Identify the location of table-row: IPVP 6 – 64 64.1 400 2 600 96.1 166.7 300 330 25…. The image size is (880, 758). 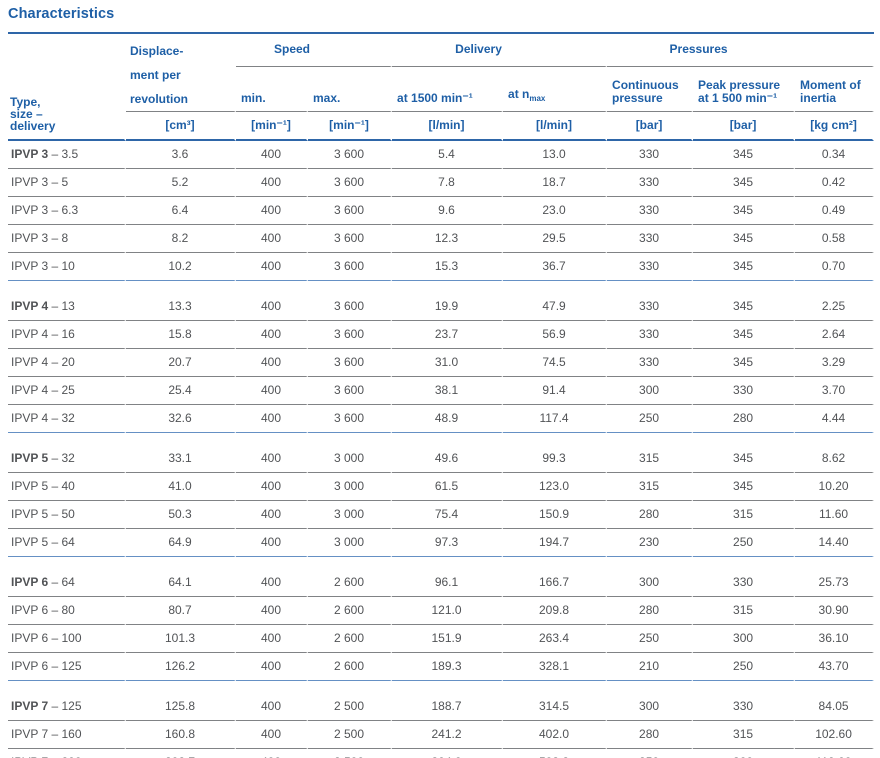
(441, 577).